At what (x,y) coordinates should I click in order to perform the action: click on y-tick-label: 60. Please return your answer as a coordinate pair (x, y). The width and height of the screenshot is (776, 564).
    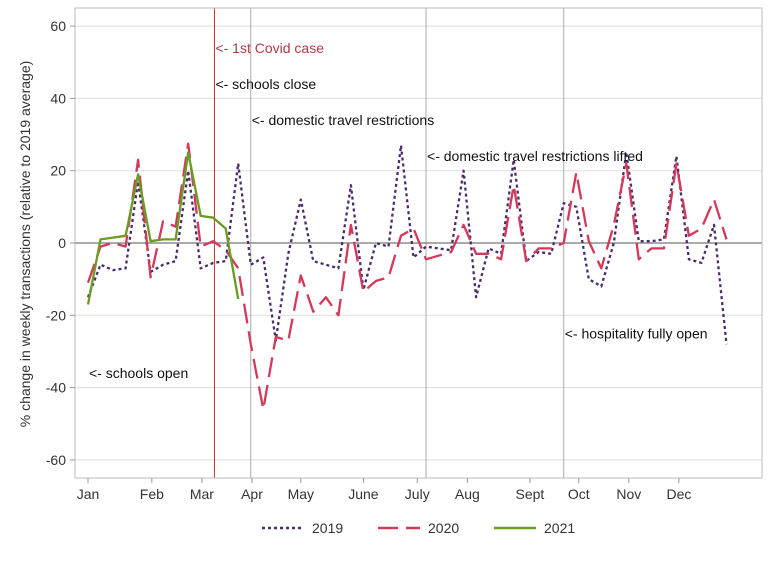
    Looking at the image, I should click on (58, 26).